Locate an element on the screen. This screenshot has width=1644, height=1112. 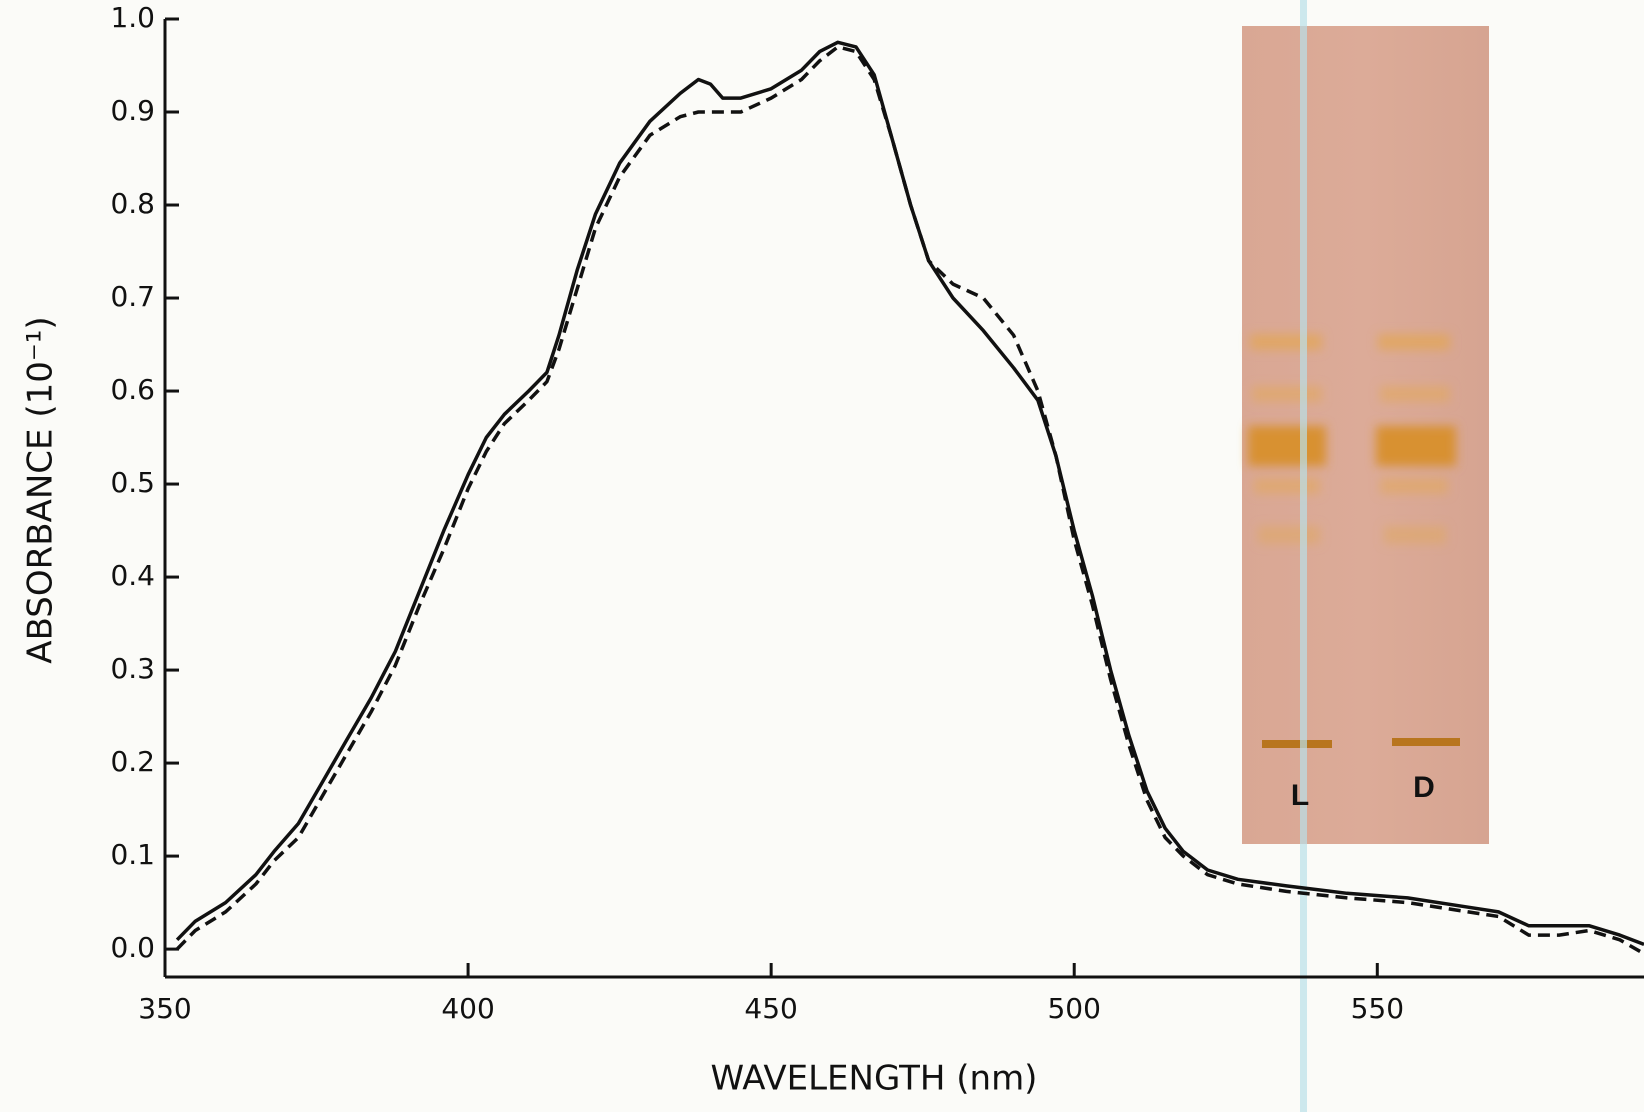
y-tick-label: 0.0 is located at coordinates (132, 947).